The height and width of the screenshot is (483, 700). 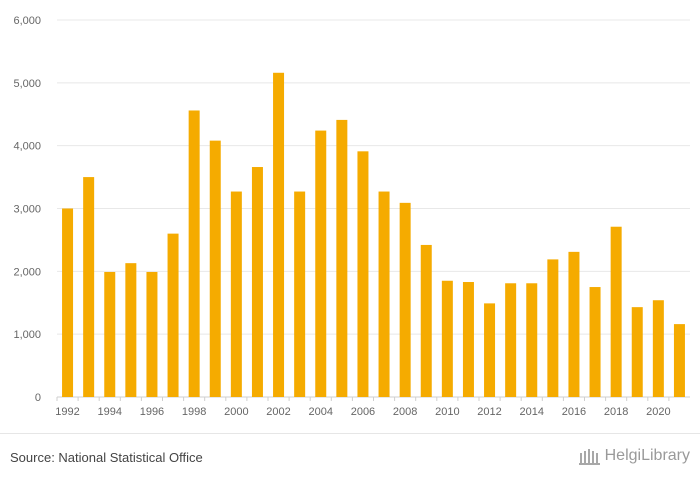 What do you see at coordinates (321, 412) in the screenshot?
I see `x-tick-label: 2004` at bounding box center [321, 412].